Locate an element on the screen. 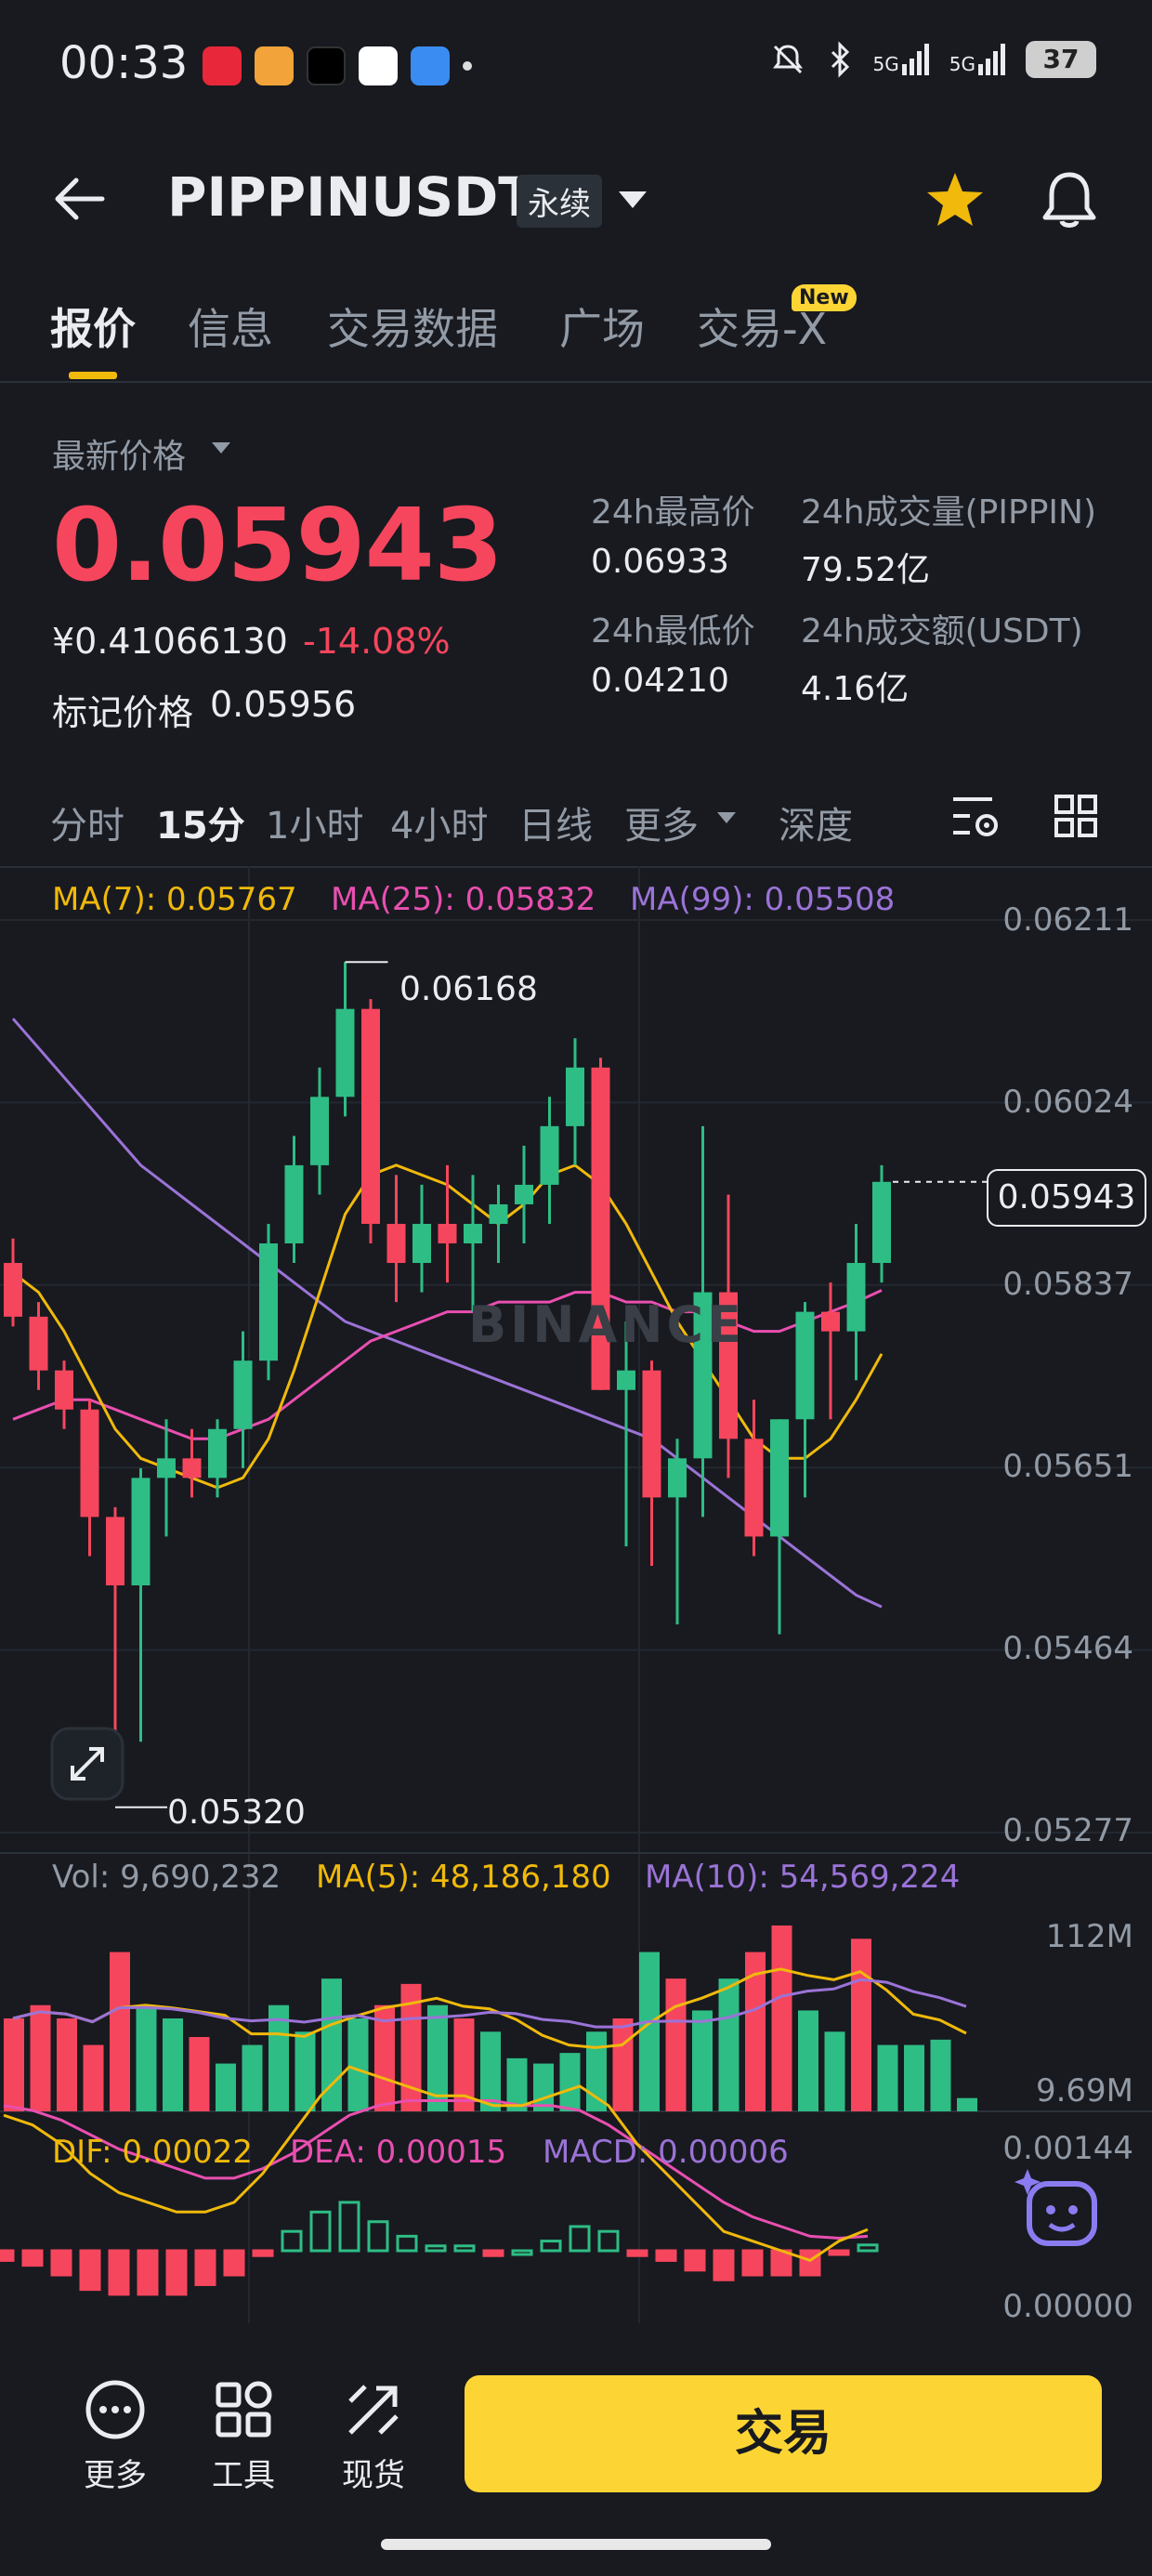 This screenshot has height=2576, width=1152. ai-assistant-icon is located at coordinates (1060, 2208).